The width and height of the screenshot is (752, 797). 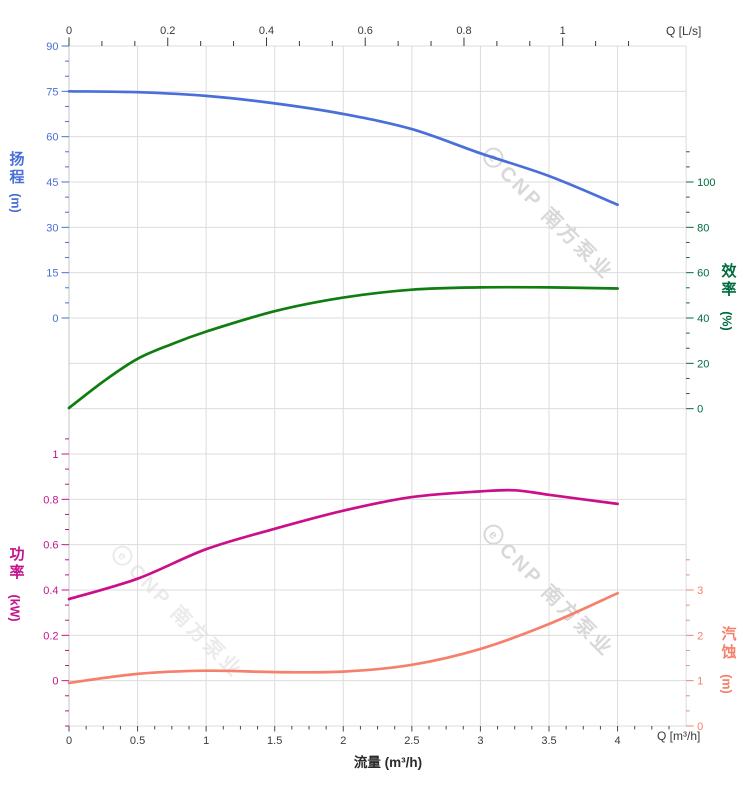 What do you see at coordinates (343, 148) in the screenshot?
I see `head-curve` at bounding box center [343, 148].